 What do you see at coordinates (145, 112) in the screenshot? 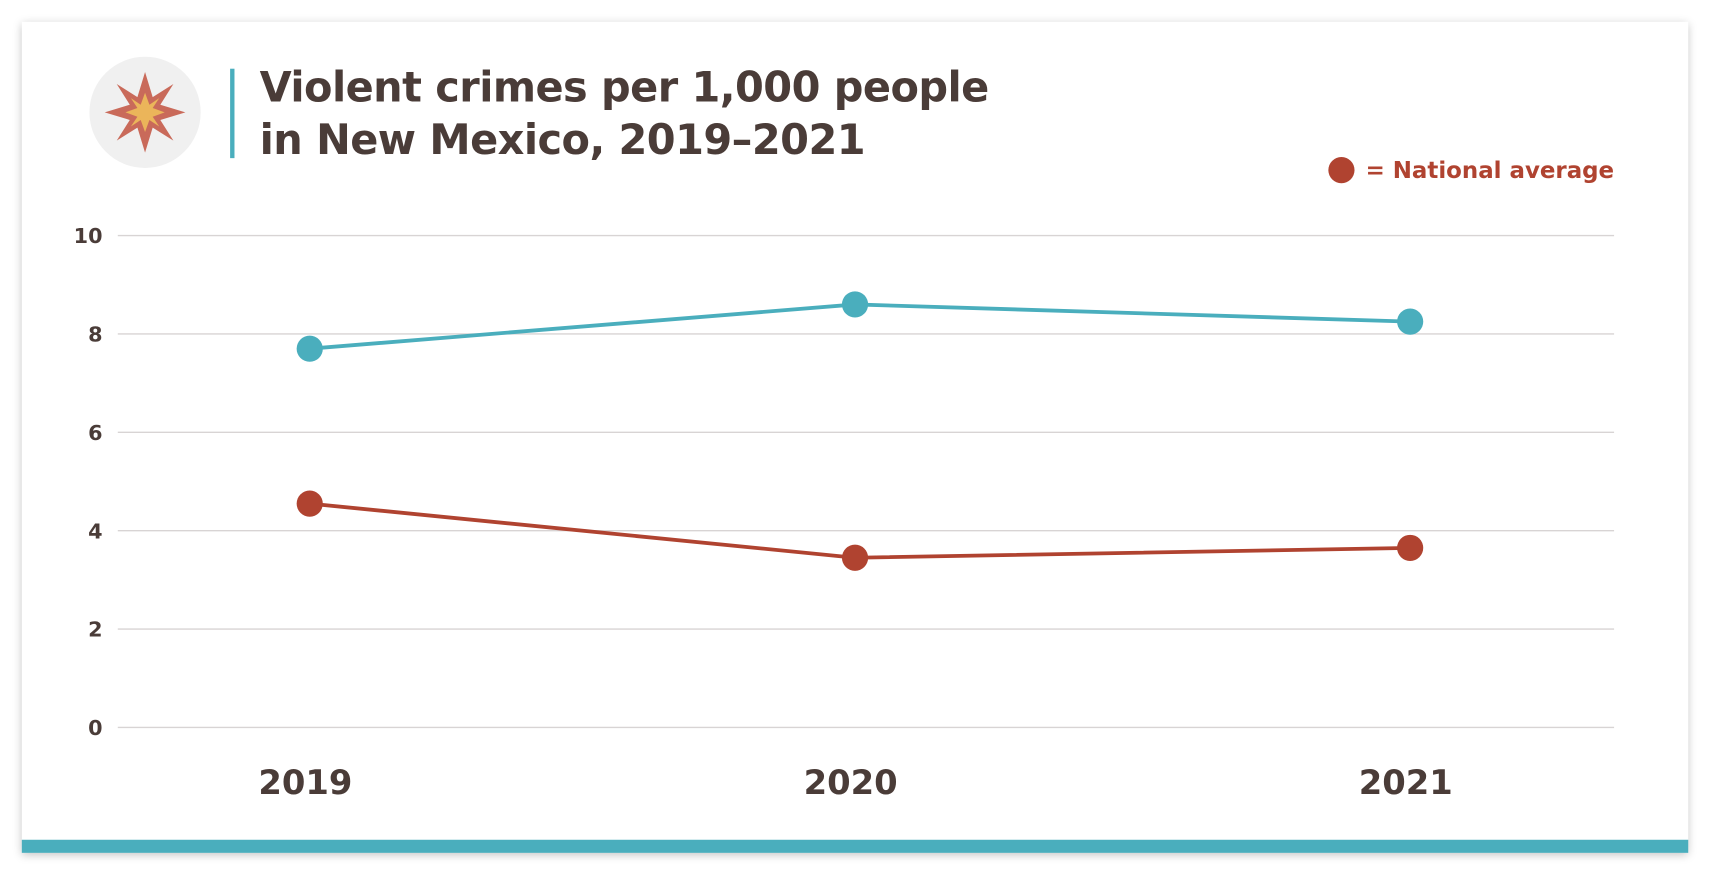
I see `explosion-star-icon` at bounding box center [145, 112].